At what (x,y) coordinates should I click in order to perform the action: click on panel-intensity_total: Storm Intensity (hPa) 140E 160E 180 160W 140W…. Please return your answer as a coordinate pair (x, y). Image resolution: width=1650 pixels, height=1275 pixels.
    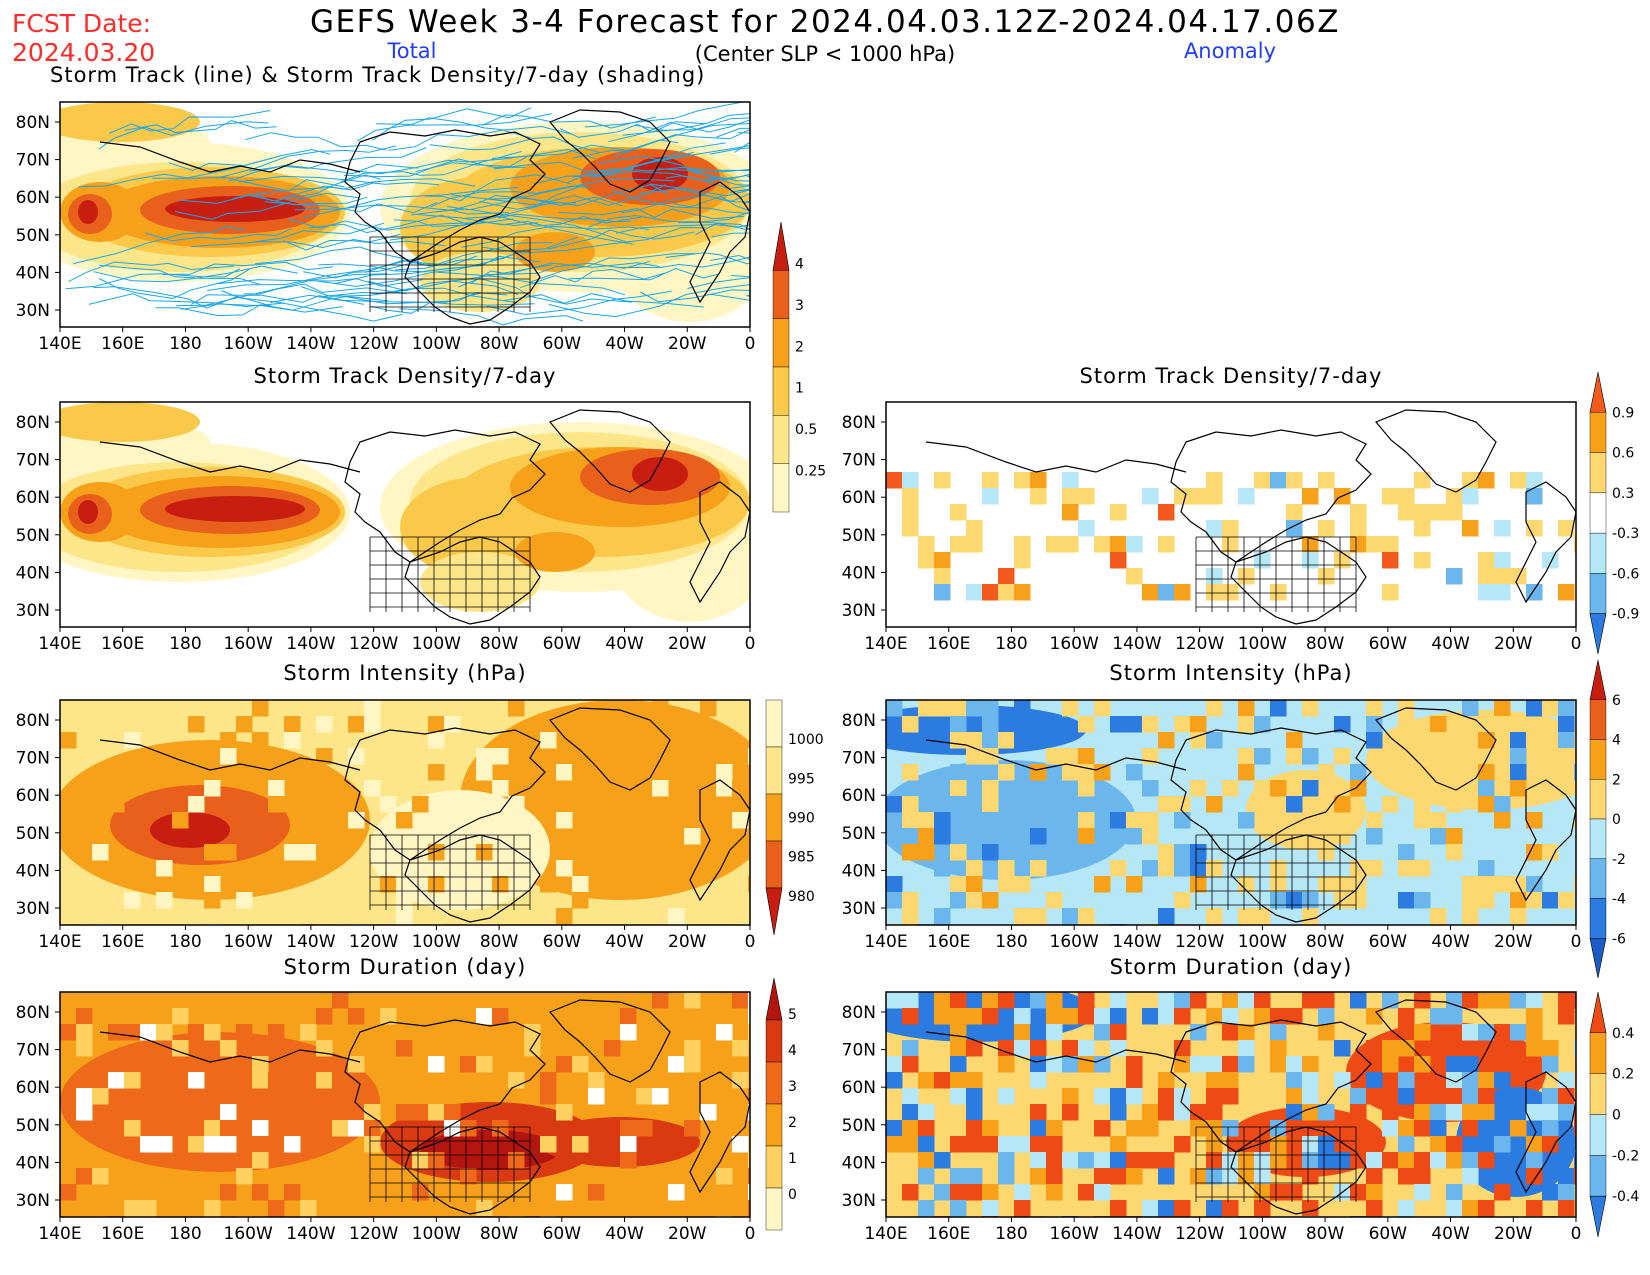
    Looking at the image, I should click on (386, 806).